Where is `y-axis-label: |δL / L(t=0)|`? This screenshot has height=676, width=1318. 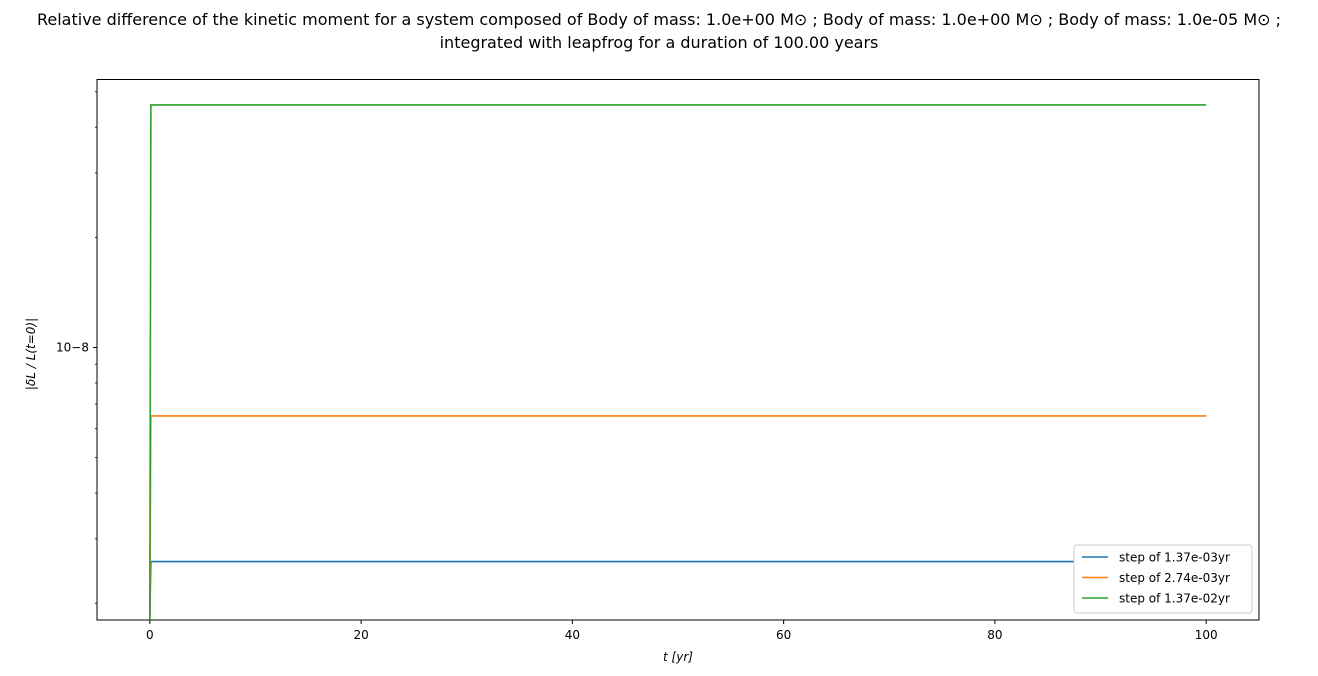
y-axis-label: |δL / L(t=0)| is located at coordinates (31, 354).